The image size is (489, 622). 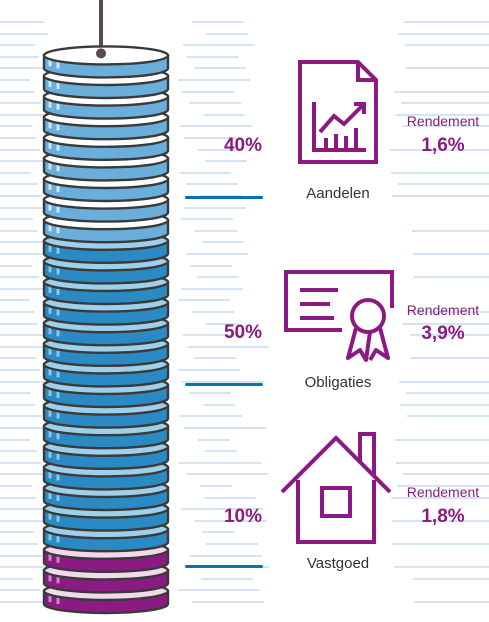 What do you see at coordinates (339, 316) in the screenshot?
I see `certificate-icon` at bounding box center [339, 316].